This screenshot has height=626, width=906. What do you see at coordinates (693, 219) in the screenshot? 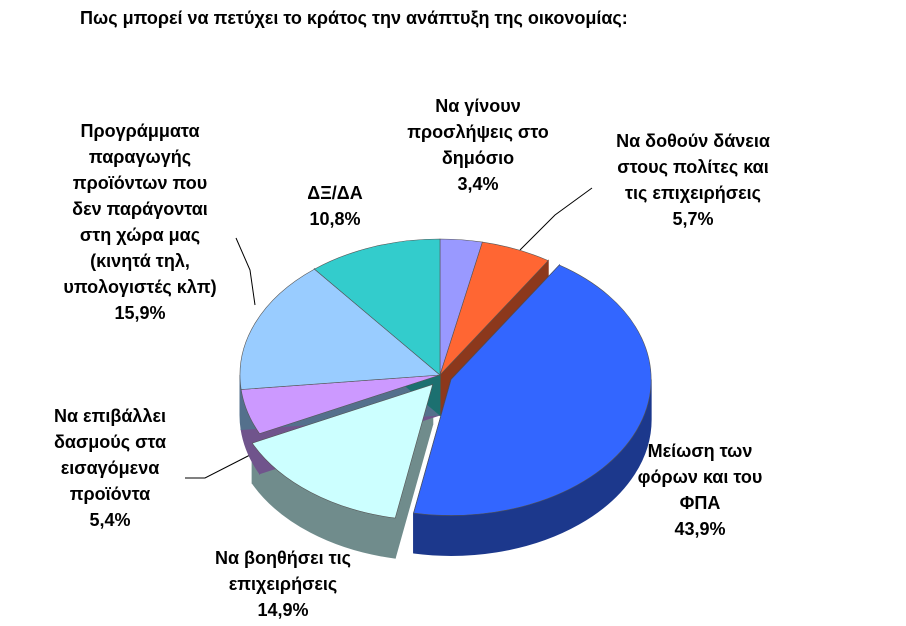
I see `value-label: 5,7%` at bounding box center [693, 219].